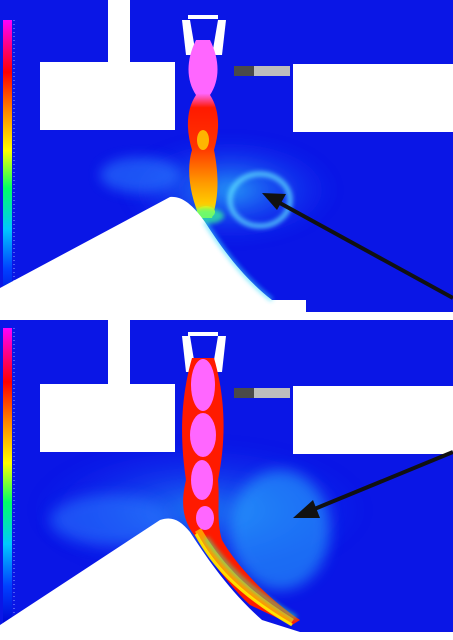 This screenshot has width=453, height=640. I want to click on wall-jet-mid, so click(244, 576).